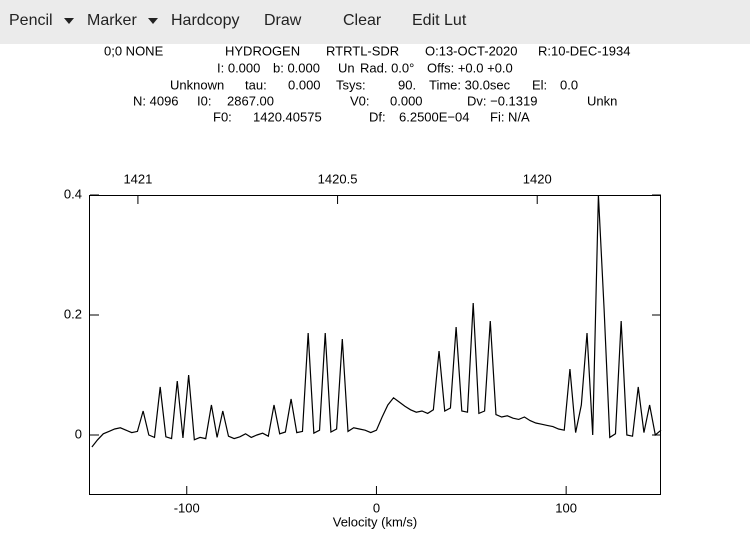 The height and width of the screenshot is (545, 750). Describe the element at coordinates (73, 193) in the screenshot. I see `y-tick-label: 0.4` at that location.